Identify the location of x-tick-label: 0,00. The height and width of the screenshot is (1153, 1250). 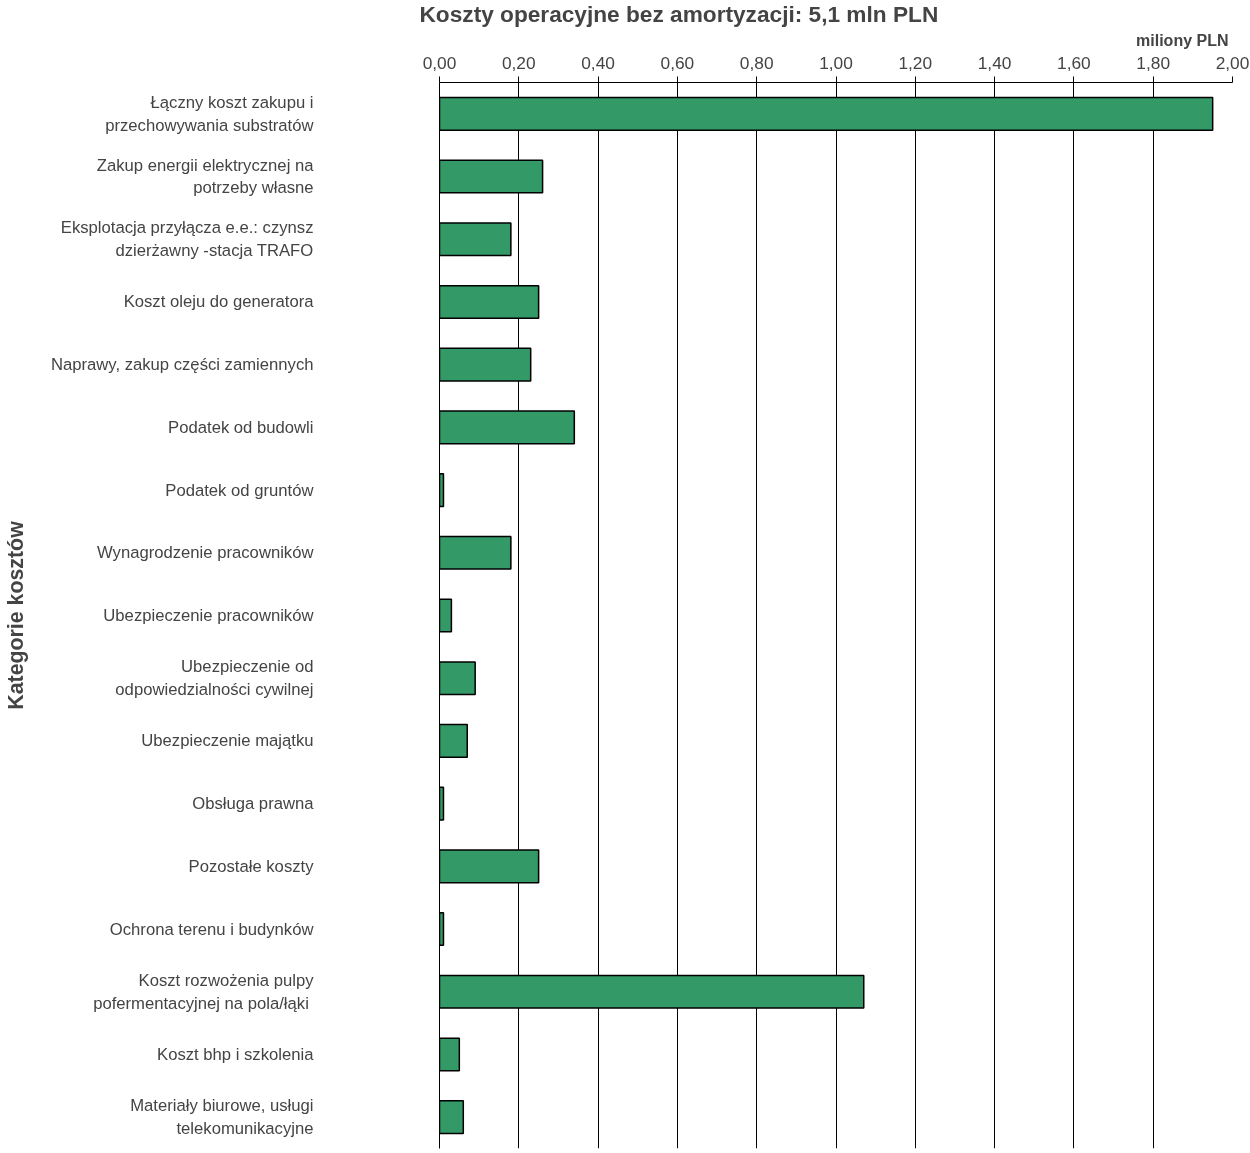
(439, 62).